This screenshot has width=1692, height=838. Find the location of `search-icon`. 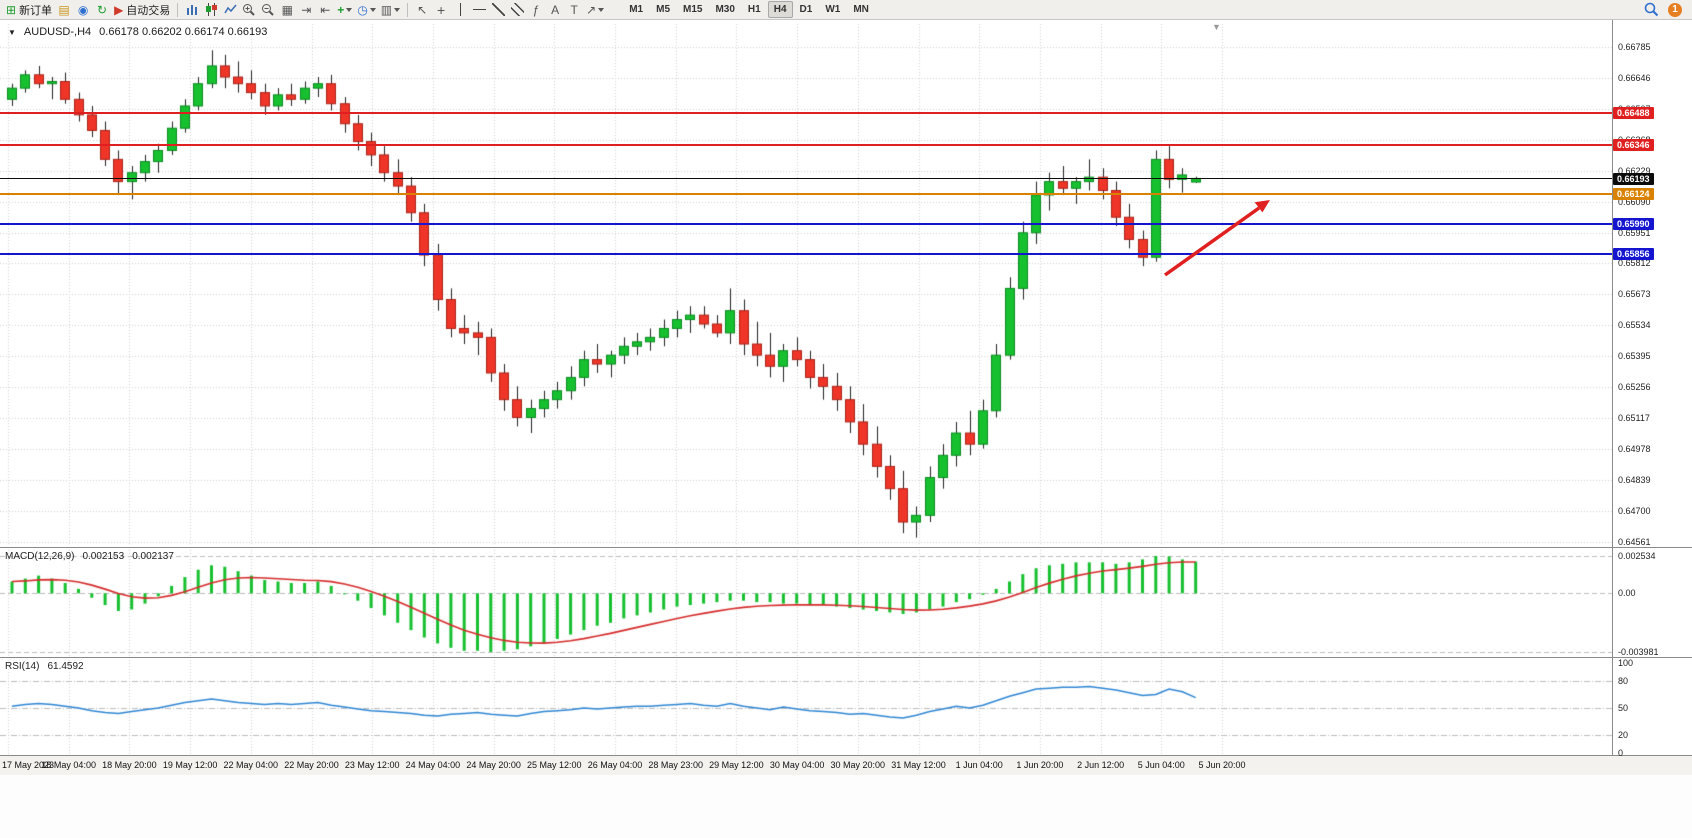

search-icon is located at coordinates (1651, 9).